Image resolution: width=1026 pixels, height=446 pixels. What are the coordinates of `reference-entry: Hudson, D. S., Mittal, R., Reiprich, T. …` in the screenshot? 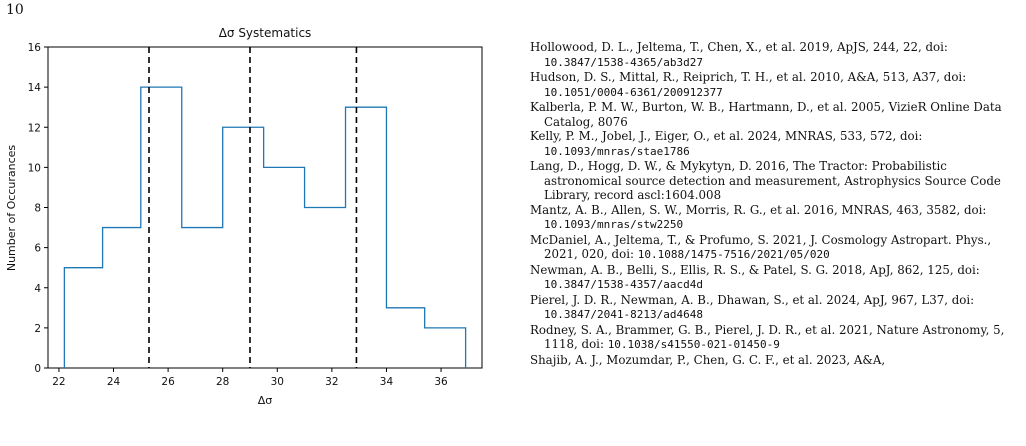 It's located at (777, 85).